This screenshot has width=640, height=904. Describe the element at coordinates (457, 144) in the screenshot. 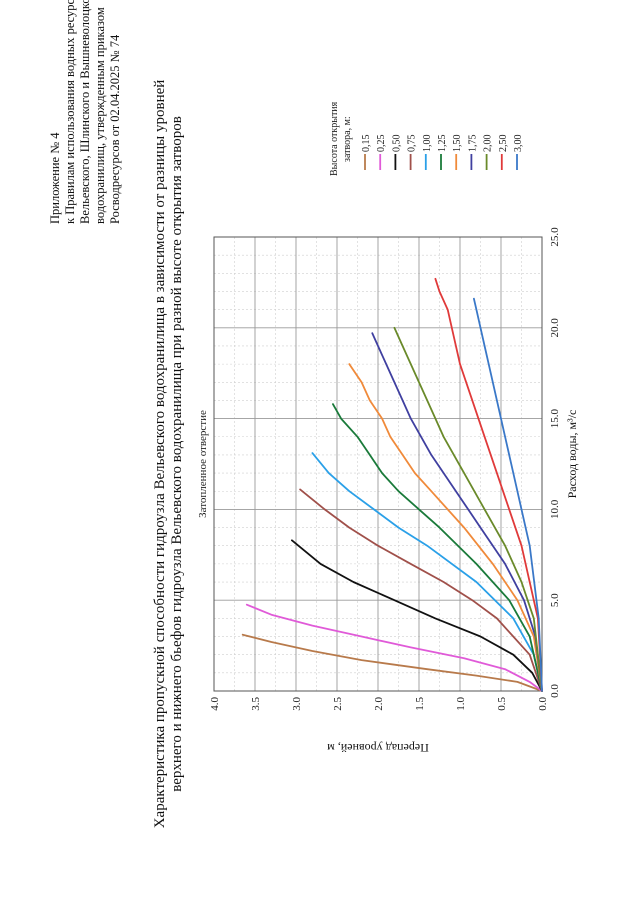

I see `legend-label: 1,50` at that location.